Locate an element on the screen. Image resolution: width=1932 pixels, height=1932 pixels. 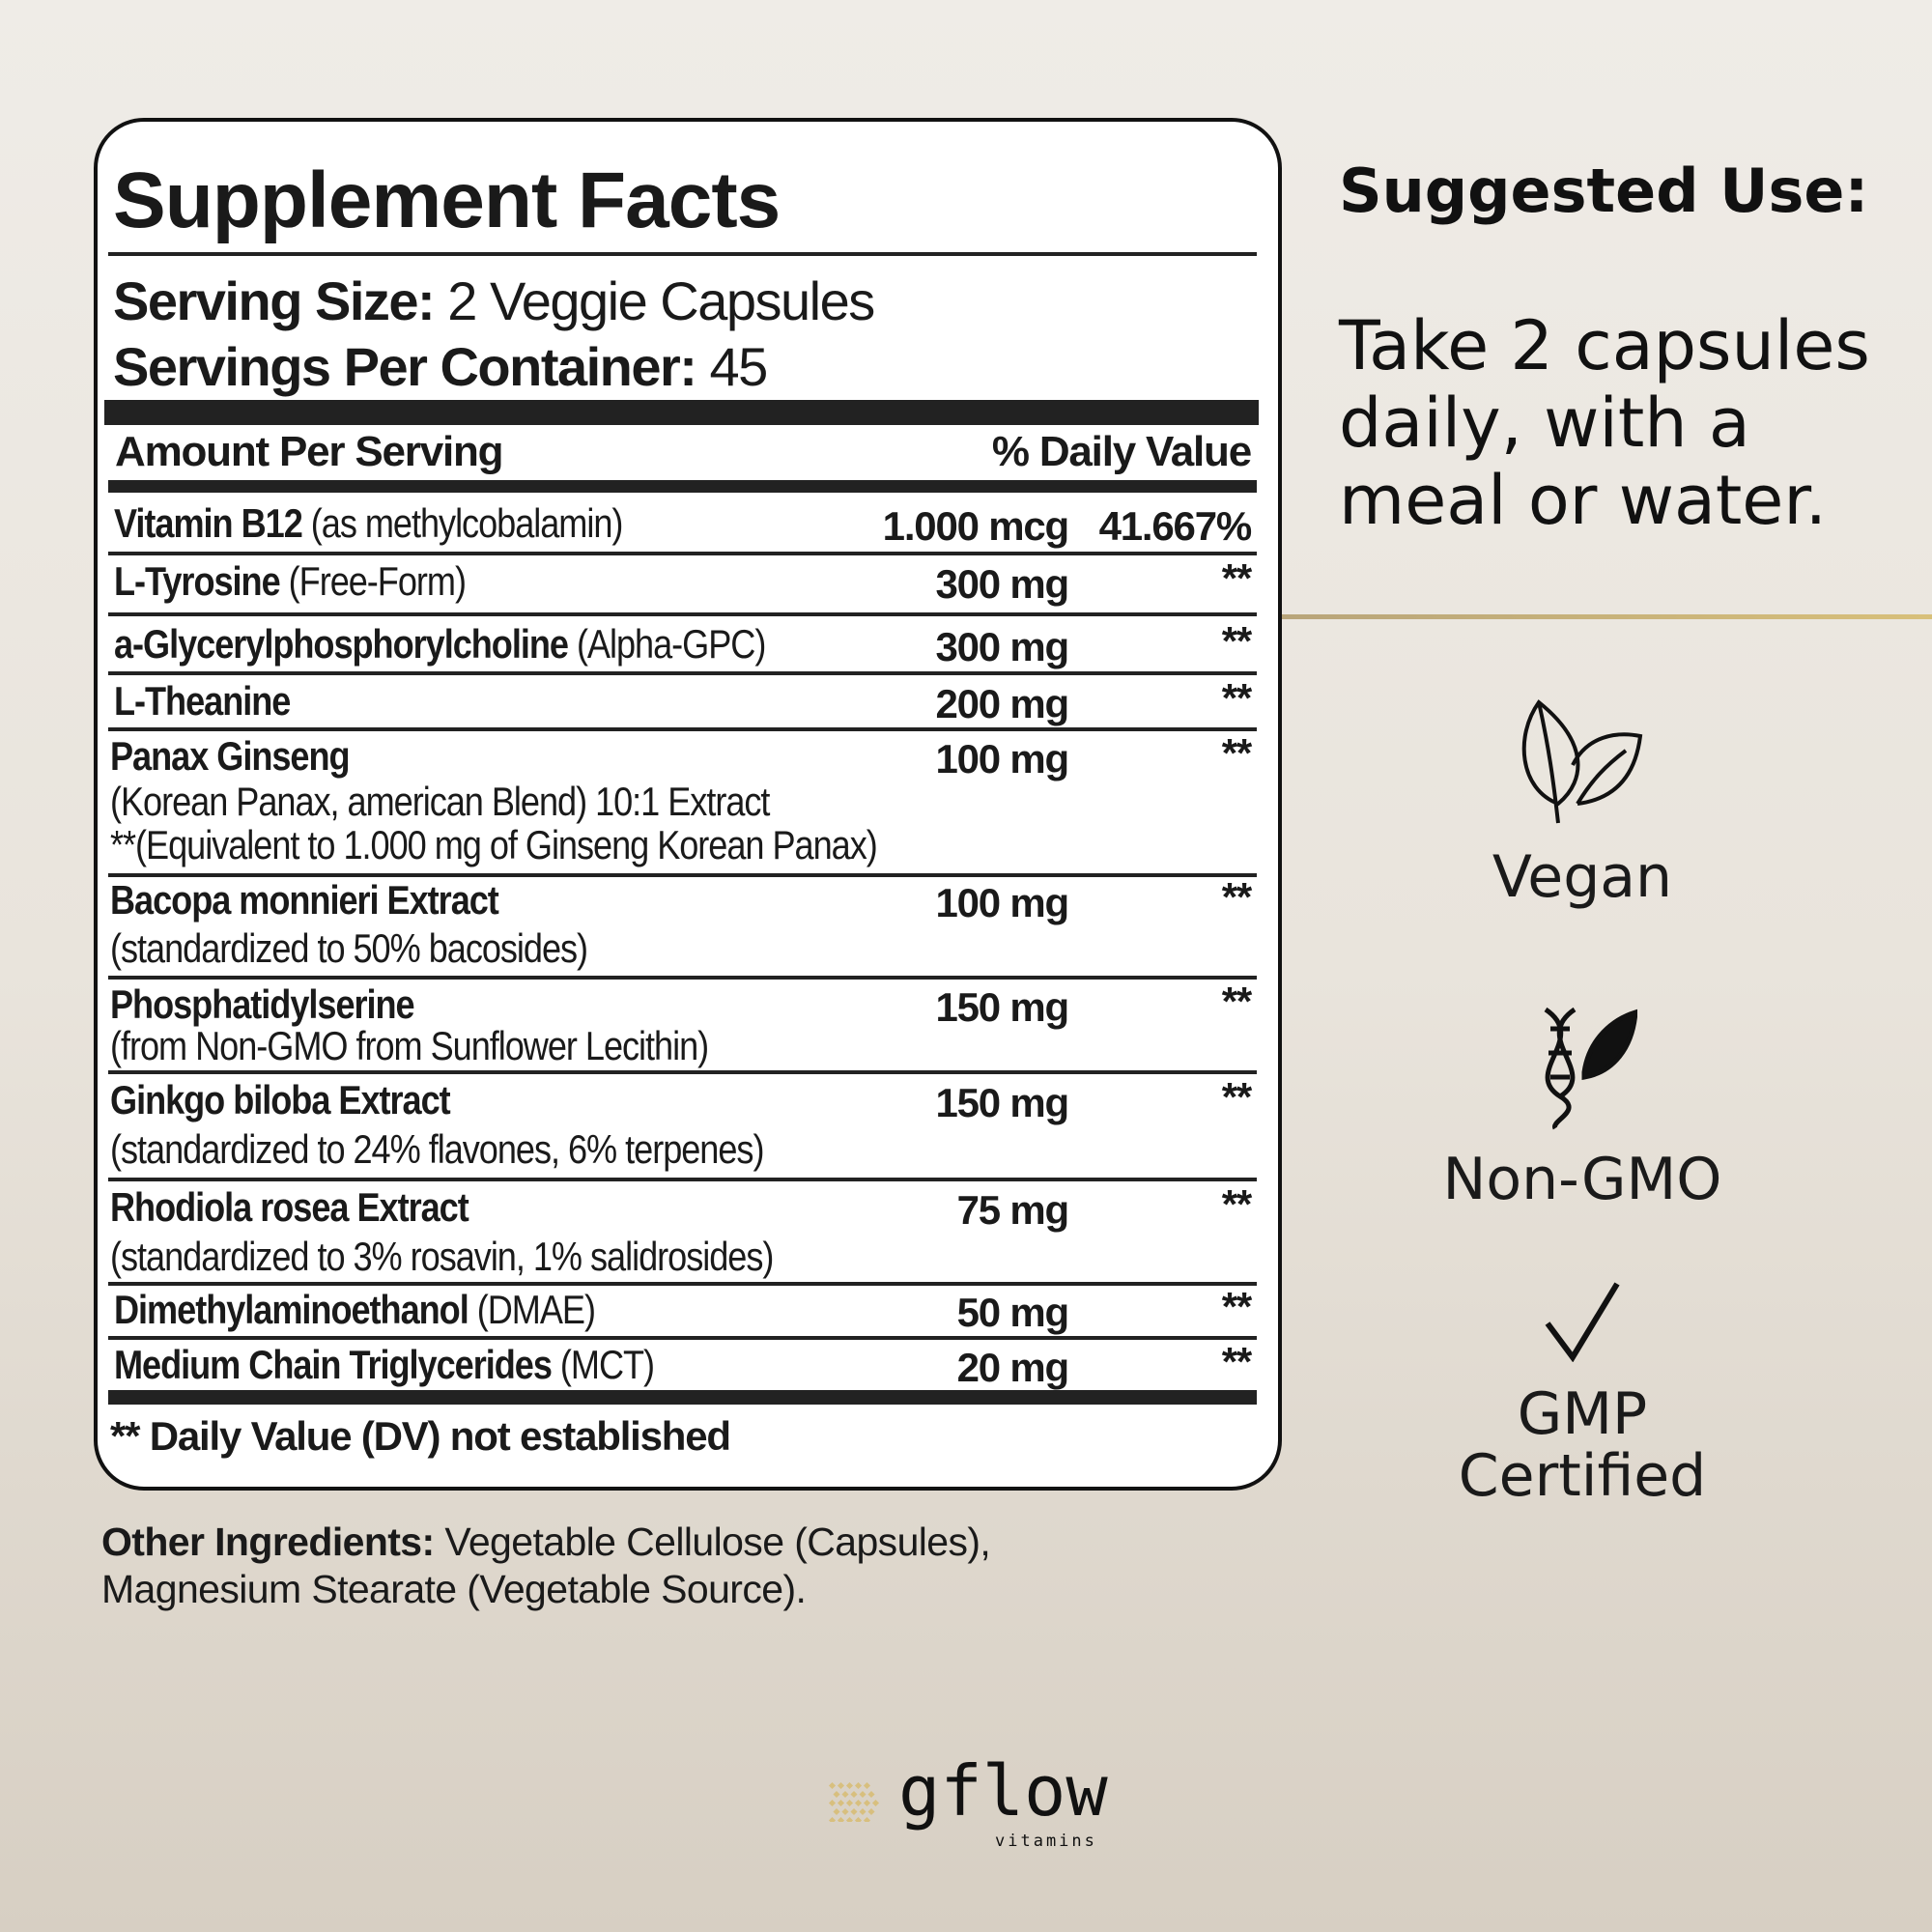
ingredient-detail: (standardized to 50% bacosides) is located at coordinates (349, 948).